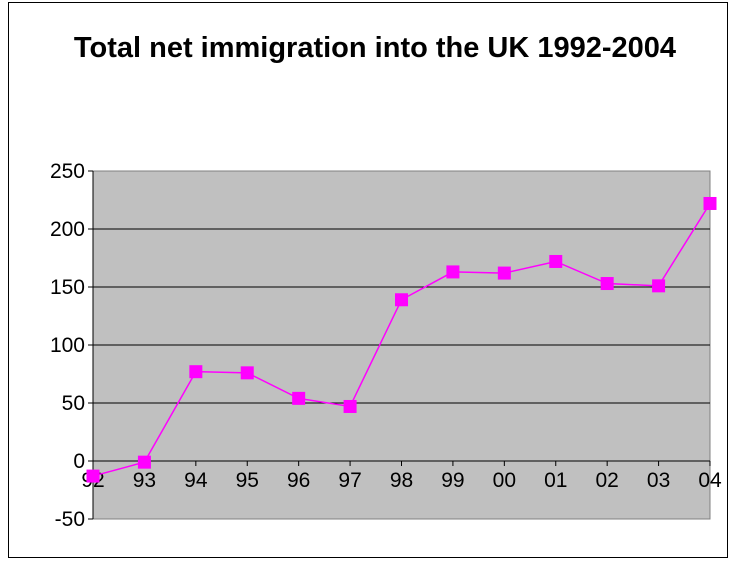 The width and height of the screenshot is (738, 561). I want to click on y-tick-label: 200, so click(67, 229).